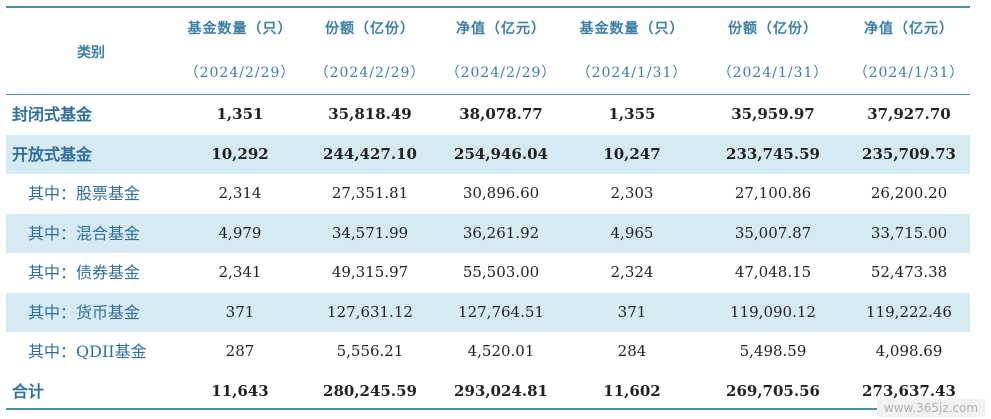 Image resolution: width=991 pixels, height=419 pixels. What do you see at coordinates (488, 409) in the screenshot?
I see `table-bottom-rule` at bounding box center [488, 409].